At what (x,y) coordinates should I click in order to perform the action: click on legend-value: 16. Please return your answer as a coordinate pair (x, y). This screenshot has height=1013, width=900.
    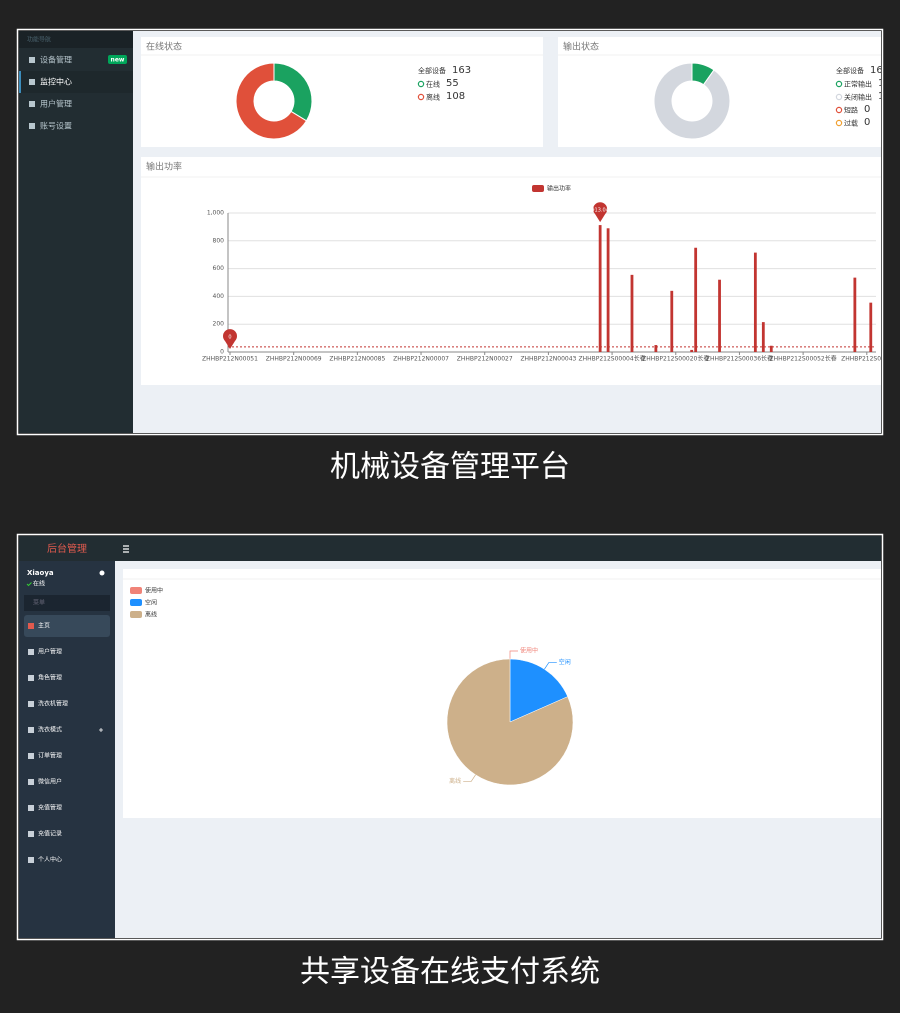
    Looking at the image, I should click on (884, 83).